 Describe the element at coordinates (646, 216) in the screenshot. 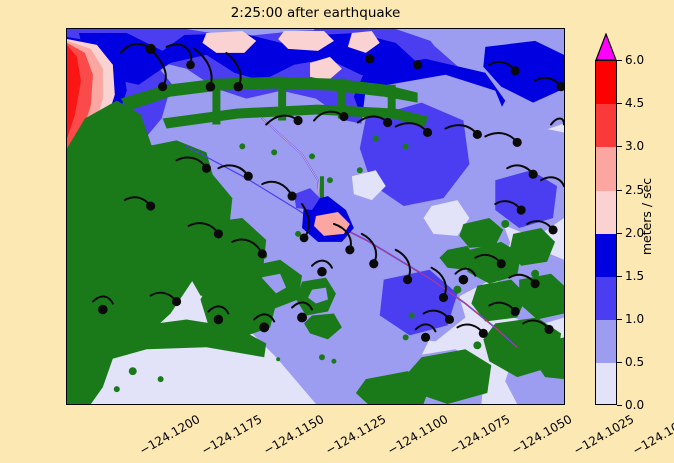

I see `colorbar-axis-label: meters / sec` at that location.